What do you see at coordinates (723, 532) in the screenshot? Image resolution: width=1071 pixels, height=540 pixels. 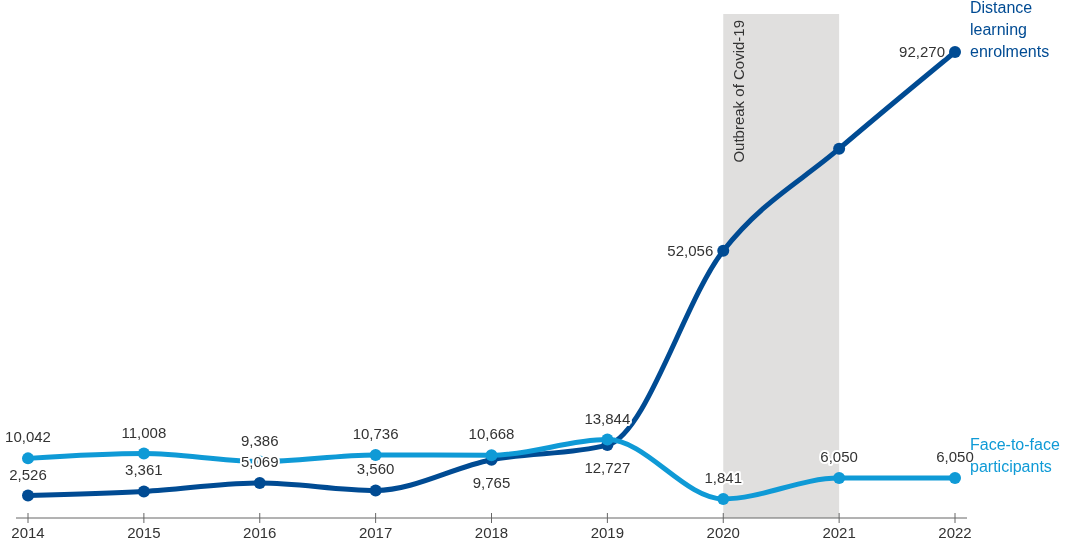 I see `x-tick-label: 2020` at bounding box center [723, 532].